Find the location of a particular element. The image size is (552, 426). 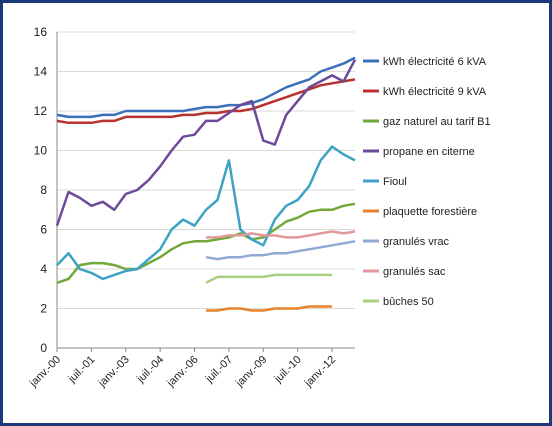

legend-label: kWh électricité 6 kVA is located at coordinates (435, 62).